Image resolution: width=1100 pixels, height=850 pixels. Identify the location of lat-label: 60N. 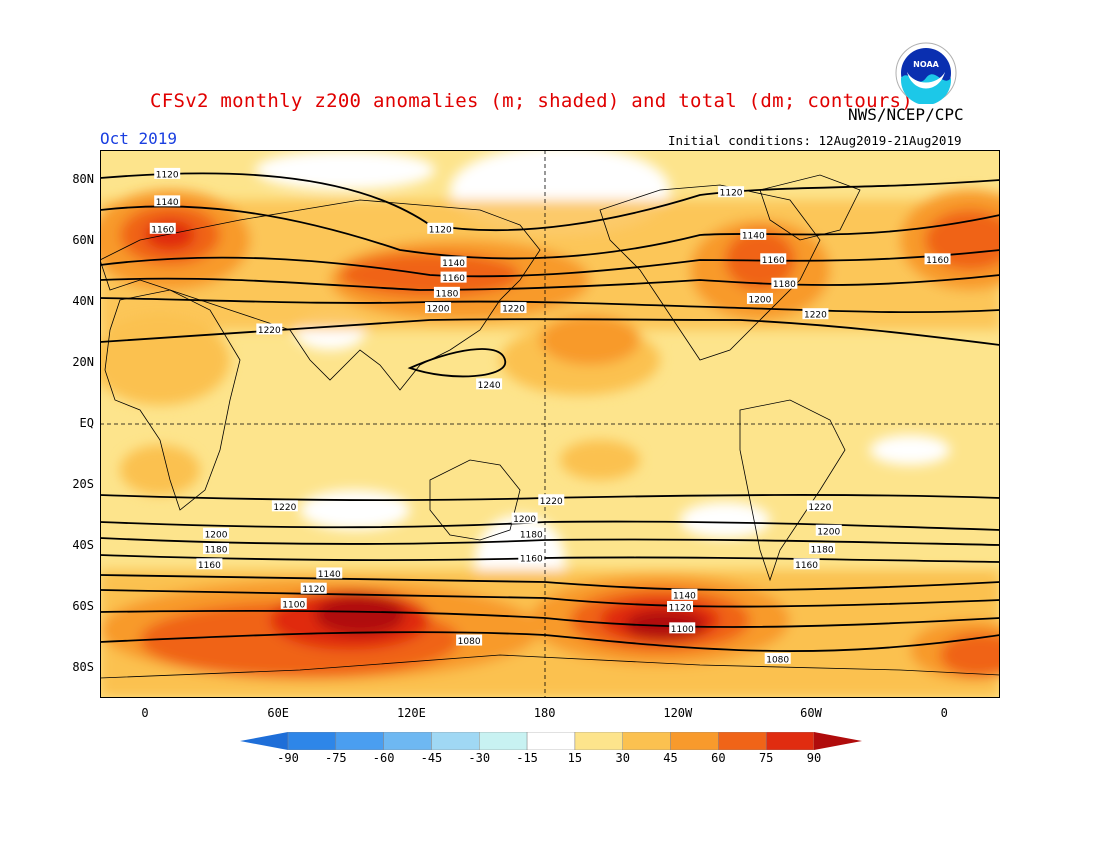
(83, 240).